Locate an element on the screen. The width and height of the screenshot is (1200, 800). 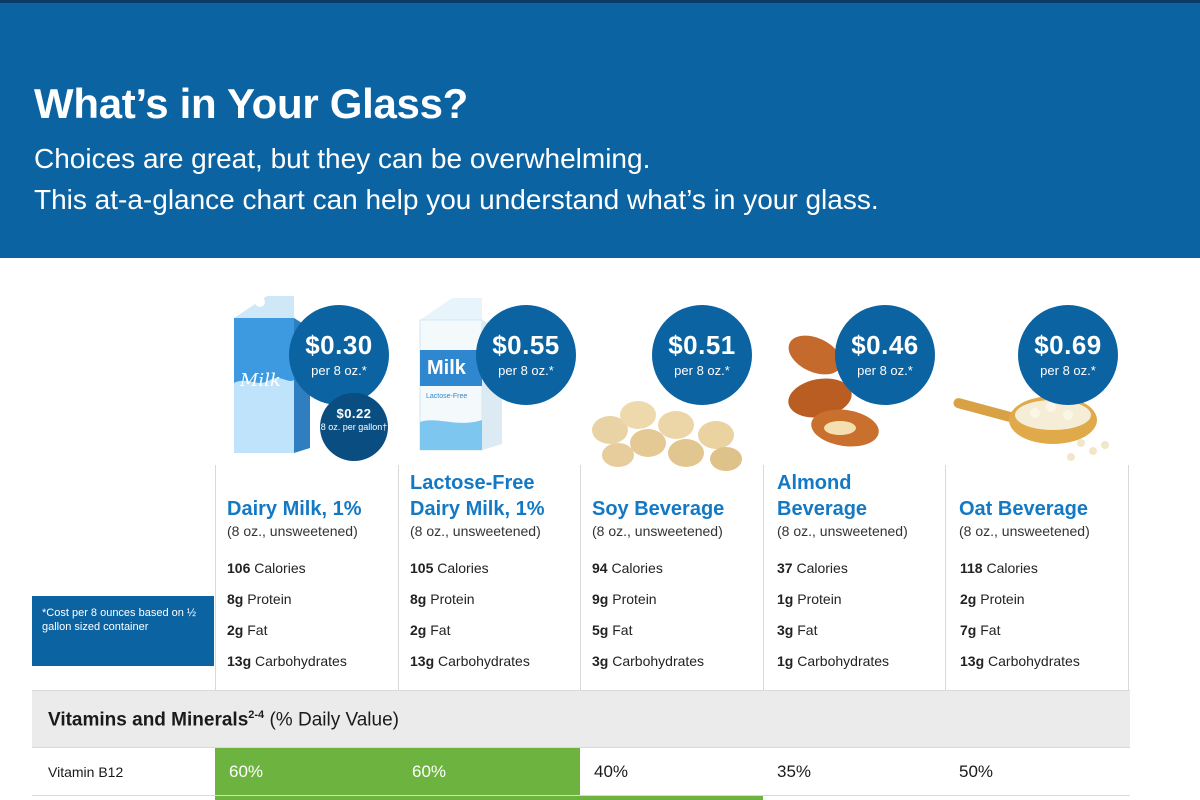
carbs-line: 1g Carbohydrates is located at coordinates (833, 661).